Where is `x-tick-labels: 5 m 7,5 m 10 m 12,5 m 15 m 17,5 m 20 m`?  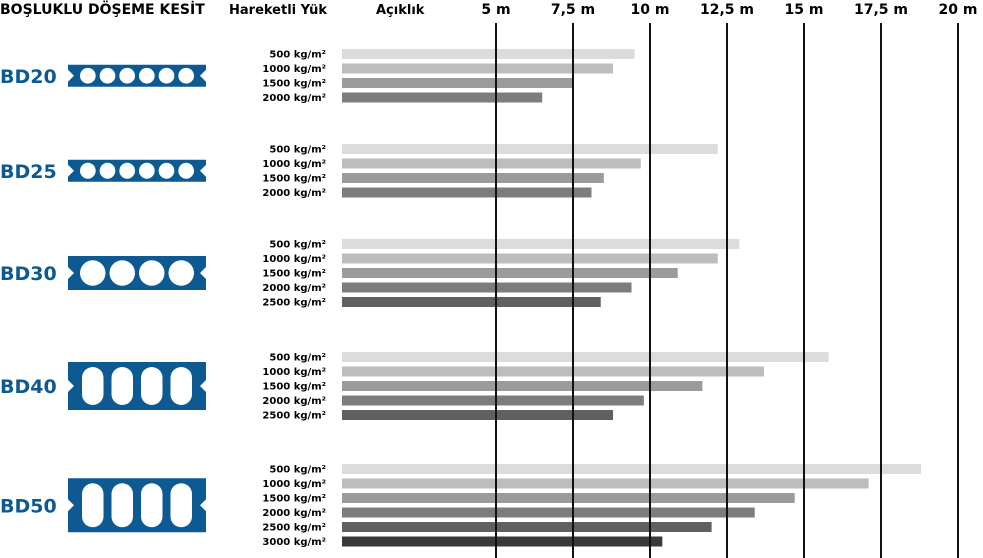
x-tick-labels: 5 m 7,5 m 10 m 12,5 m 15 m 17,5 m 20 m is located at coordinates (729, 10).